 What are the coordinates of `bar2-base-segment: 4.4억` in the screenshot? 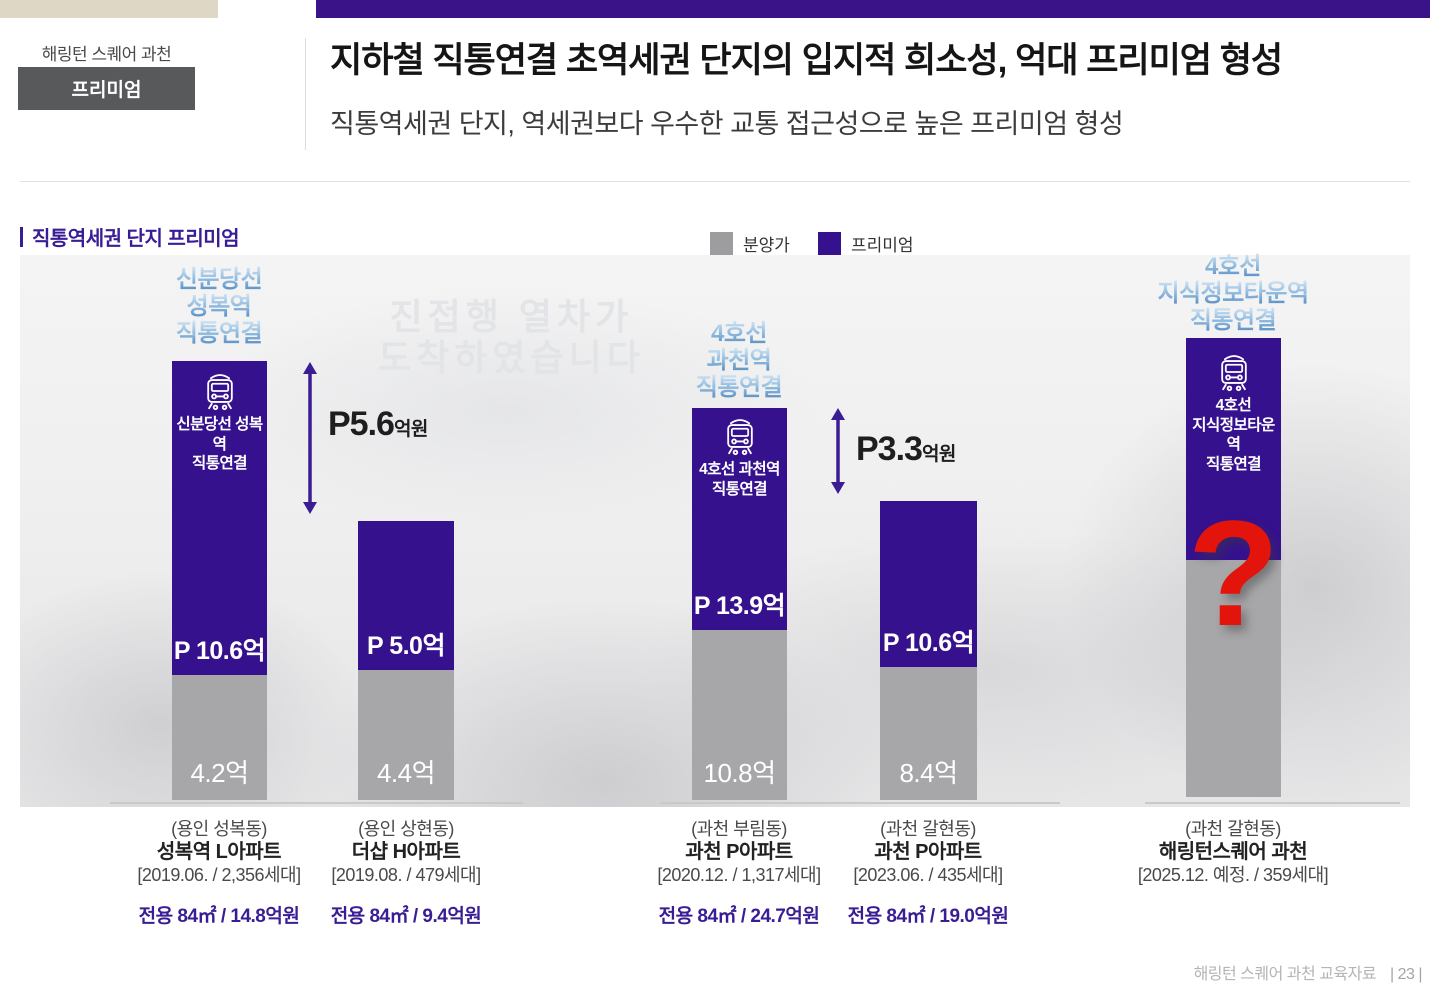 It's located at (406, 735).